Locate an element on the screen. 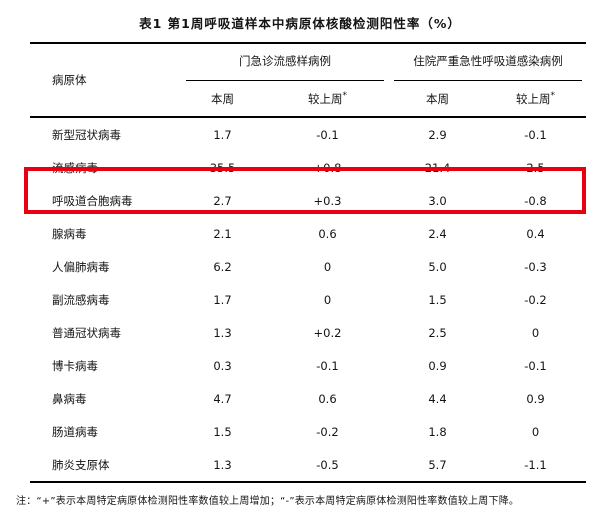  table-row: 肠道病毒 1.5 -0.2 1.8 0 is located at coordinates (308, 431).